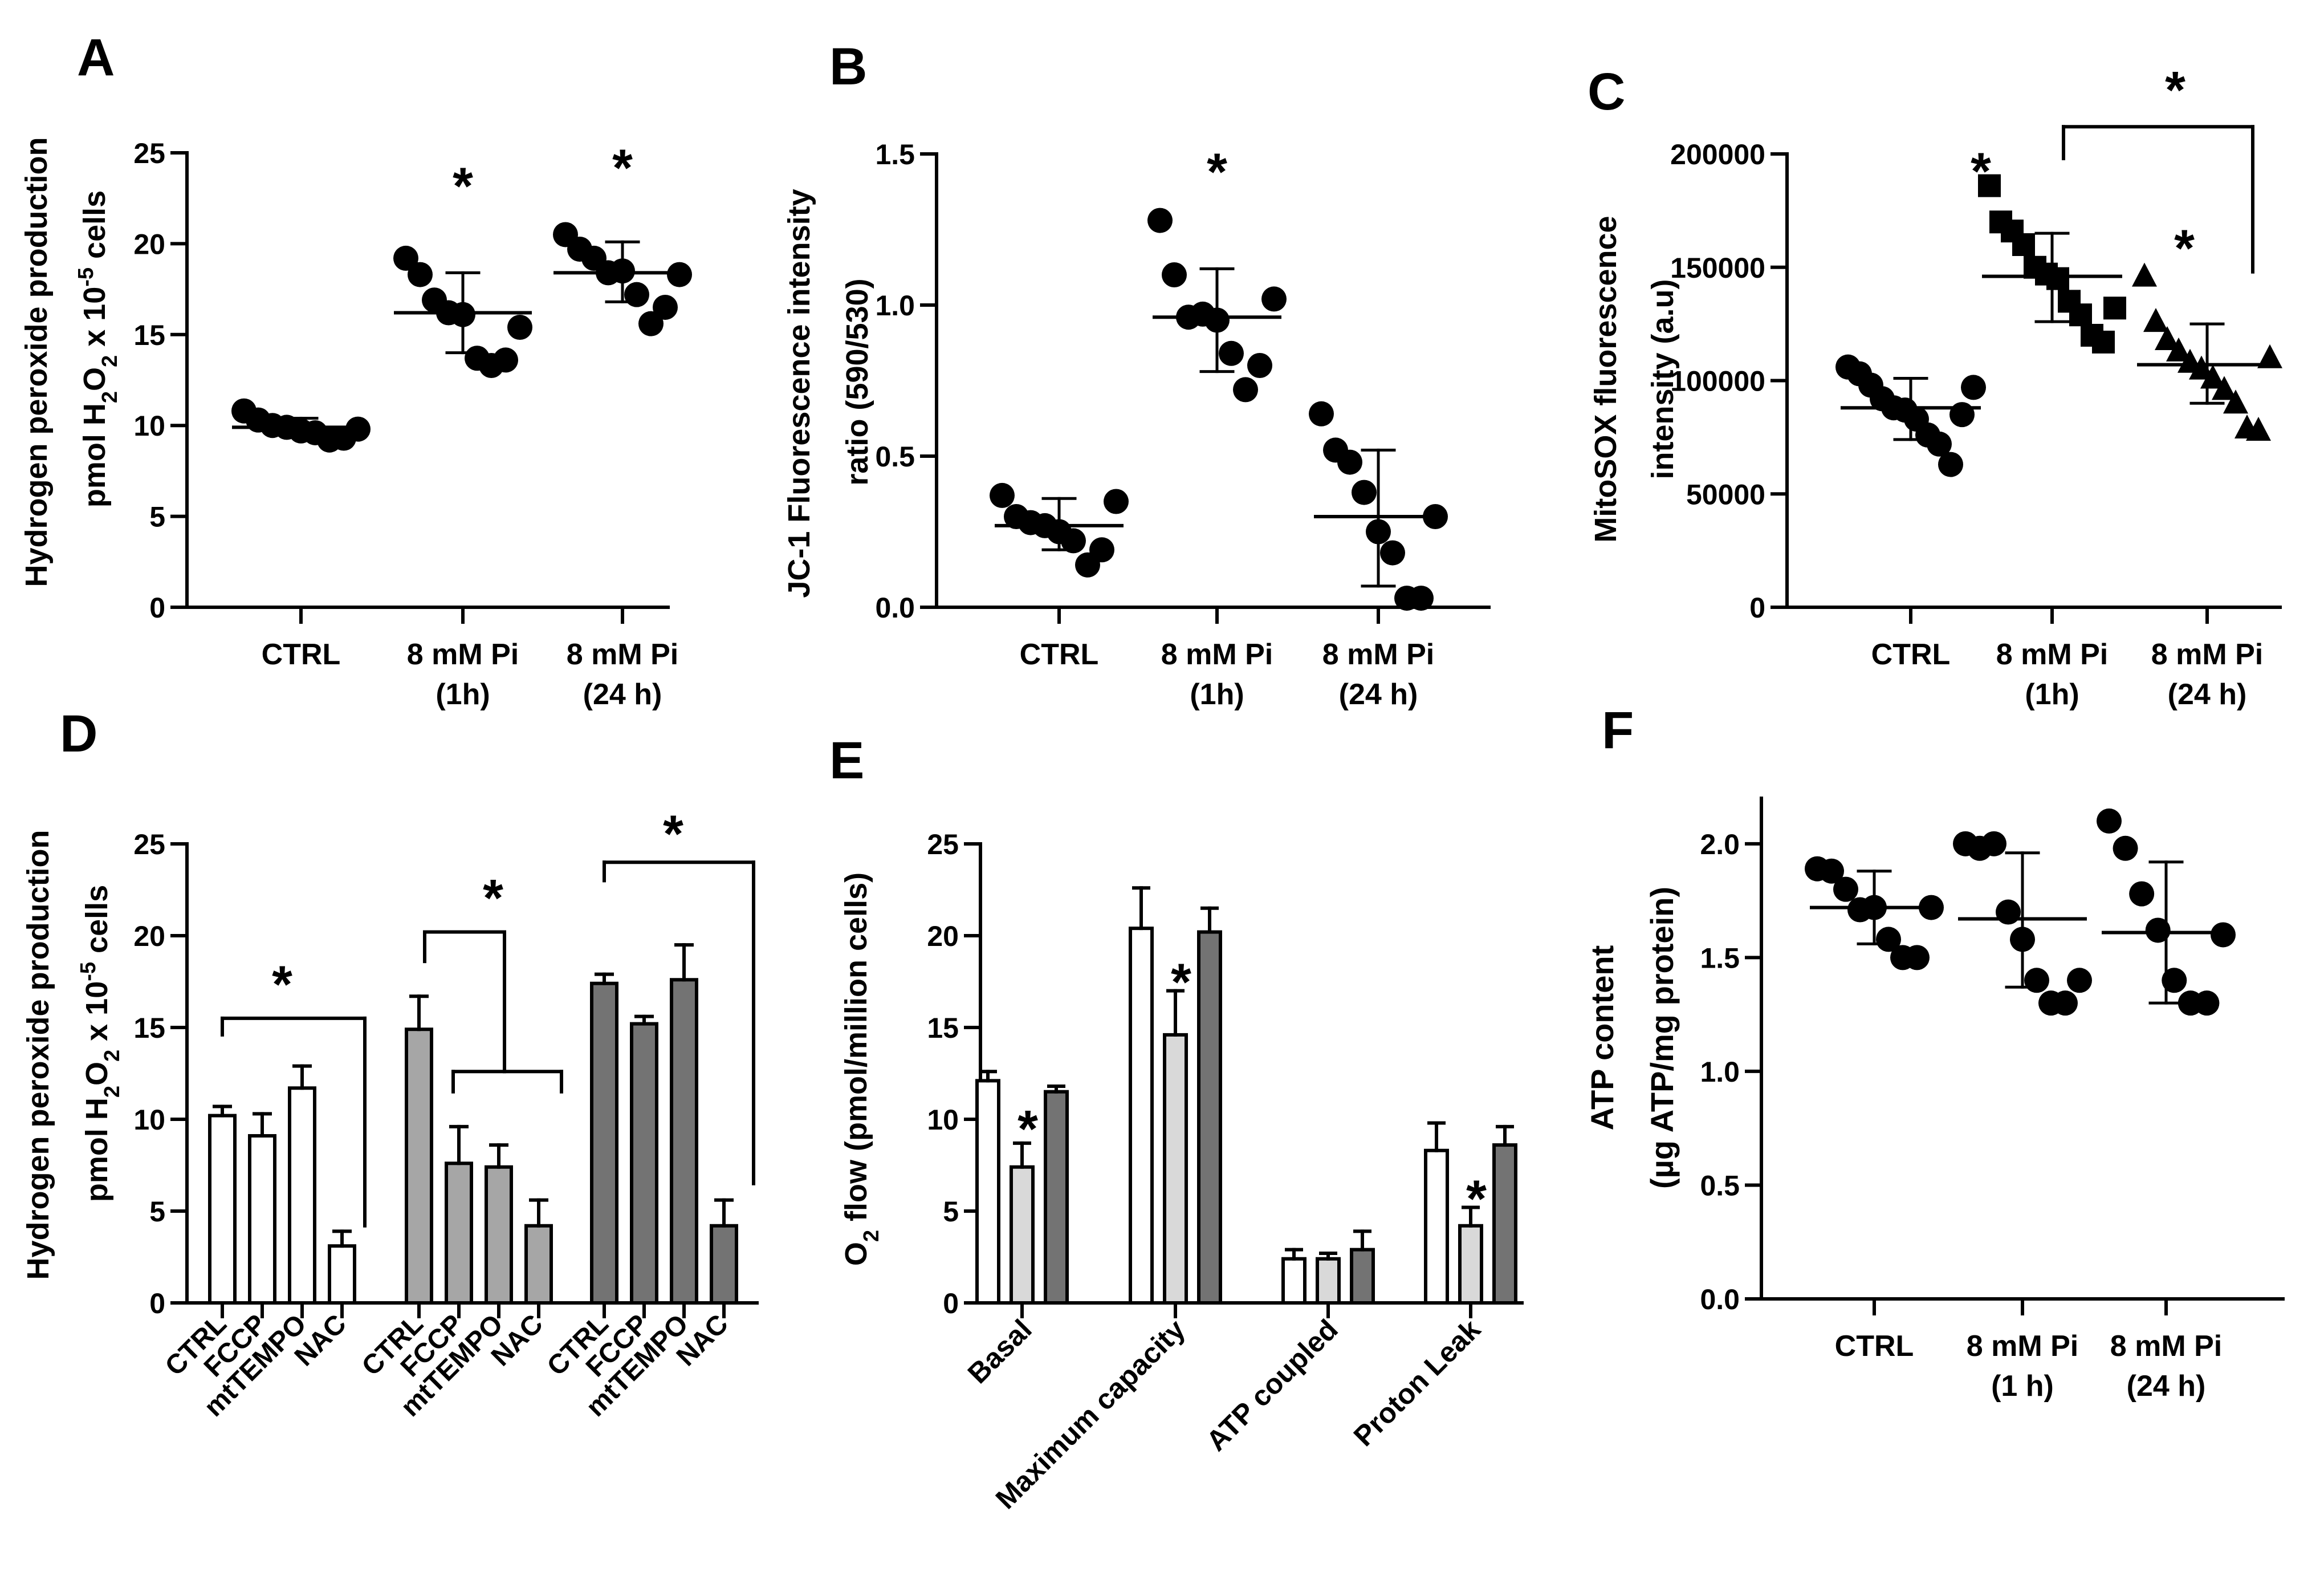 The height and width of the screenshot is (1580, 2324). Describe the element at coordinates (301, 654) in the screenshot. I see `panel-a-x-tick-label: CTRL` at that location.